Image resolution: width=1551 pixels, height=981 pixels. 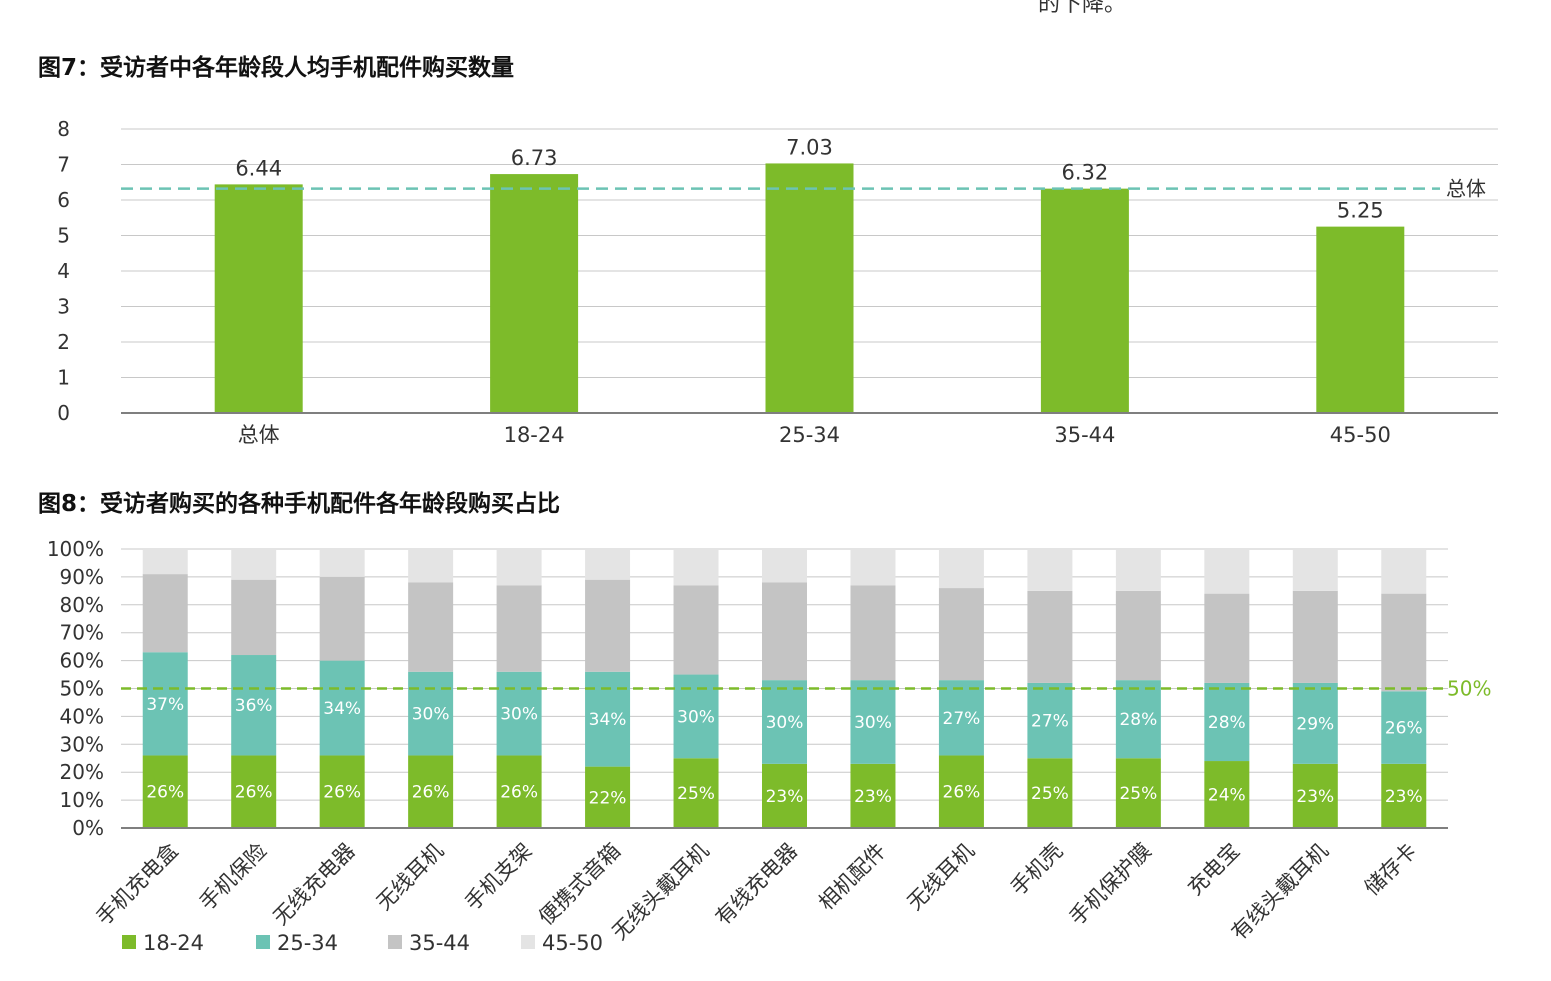 I want to click on x-category-label: 手机壳, so click(x=1037, y=870).